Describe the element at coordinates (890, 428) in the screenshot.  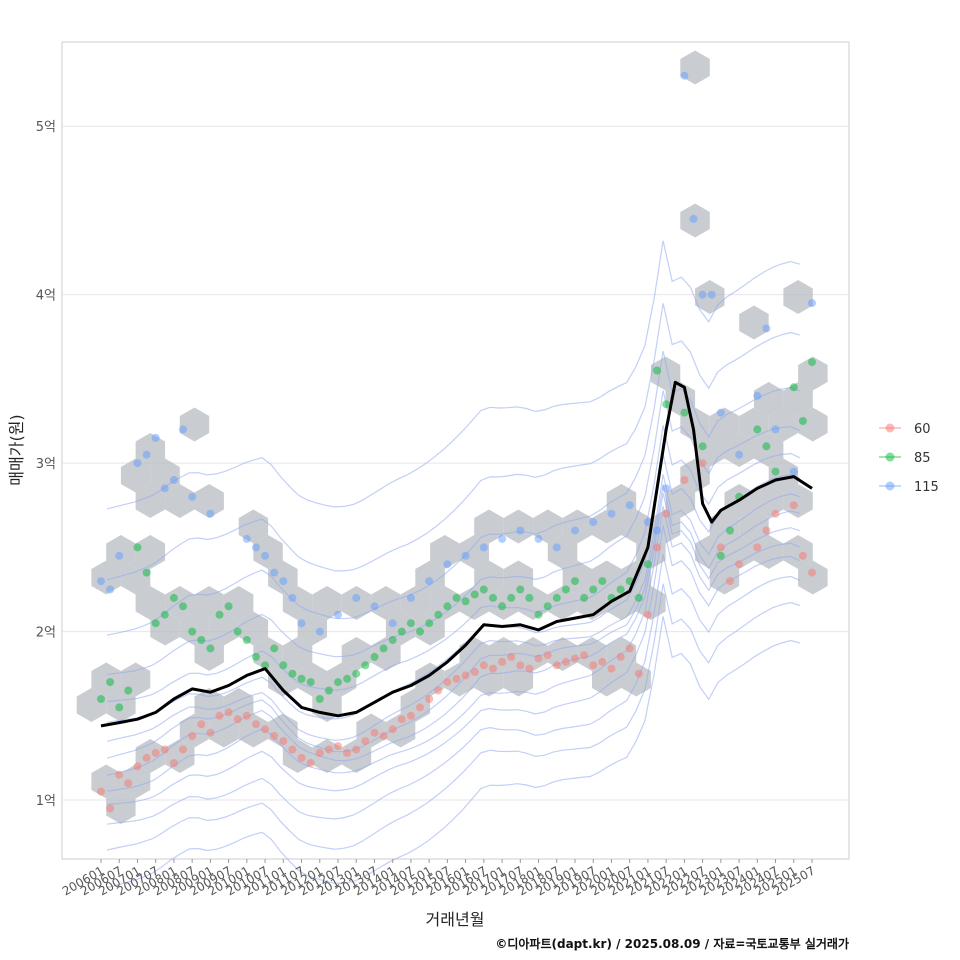
I see `legend-key-point` at that location.